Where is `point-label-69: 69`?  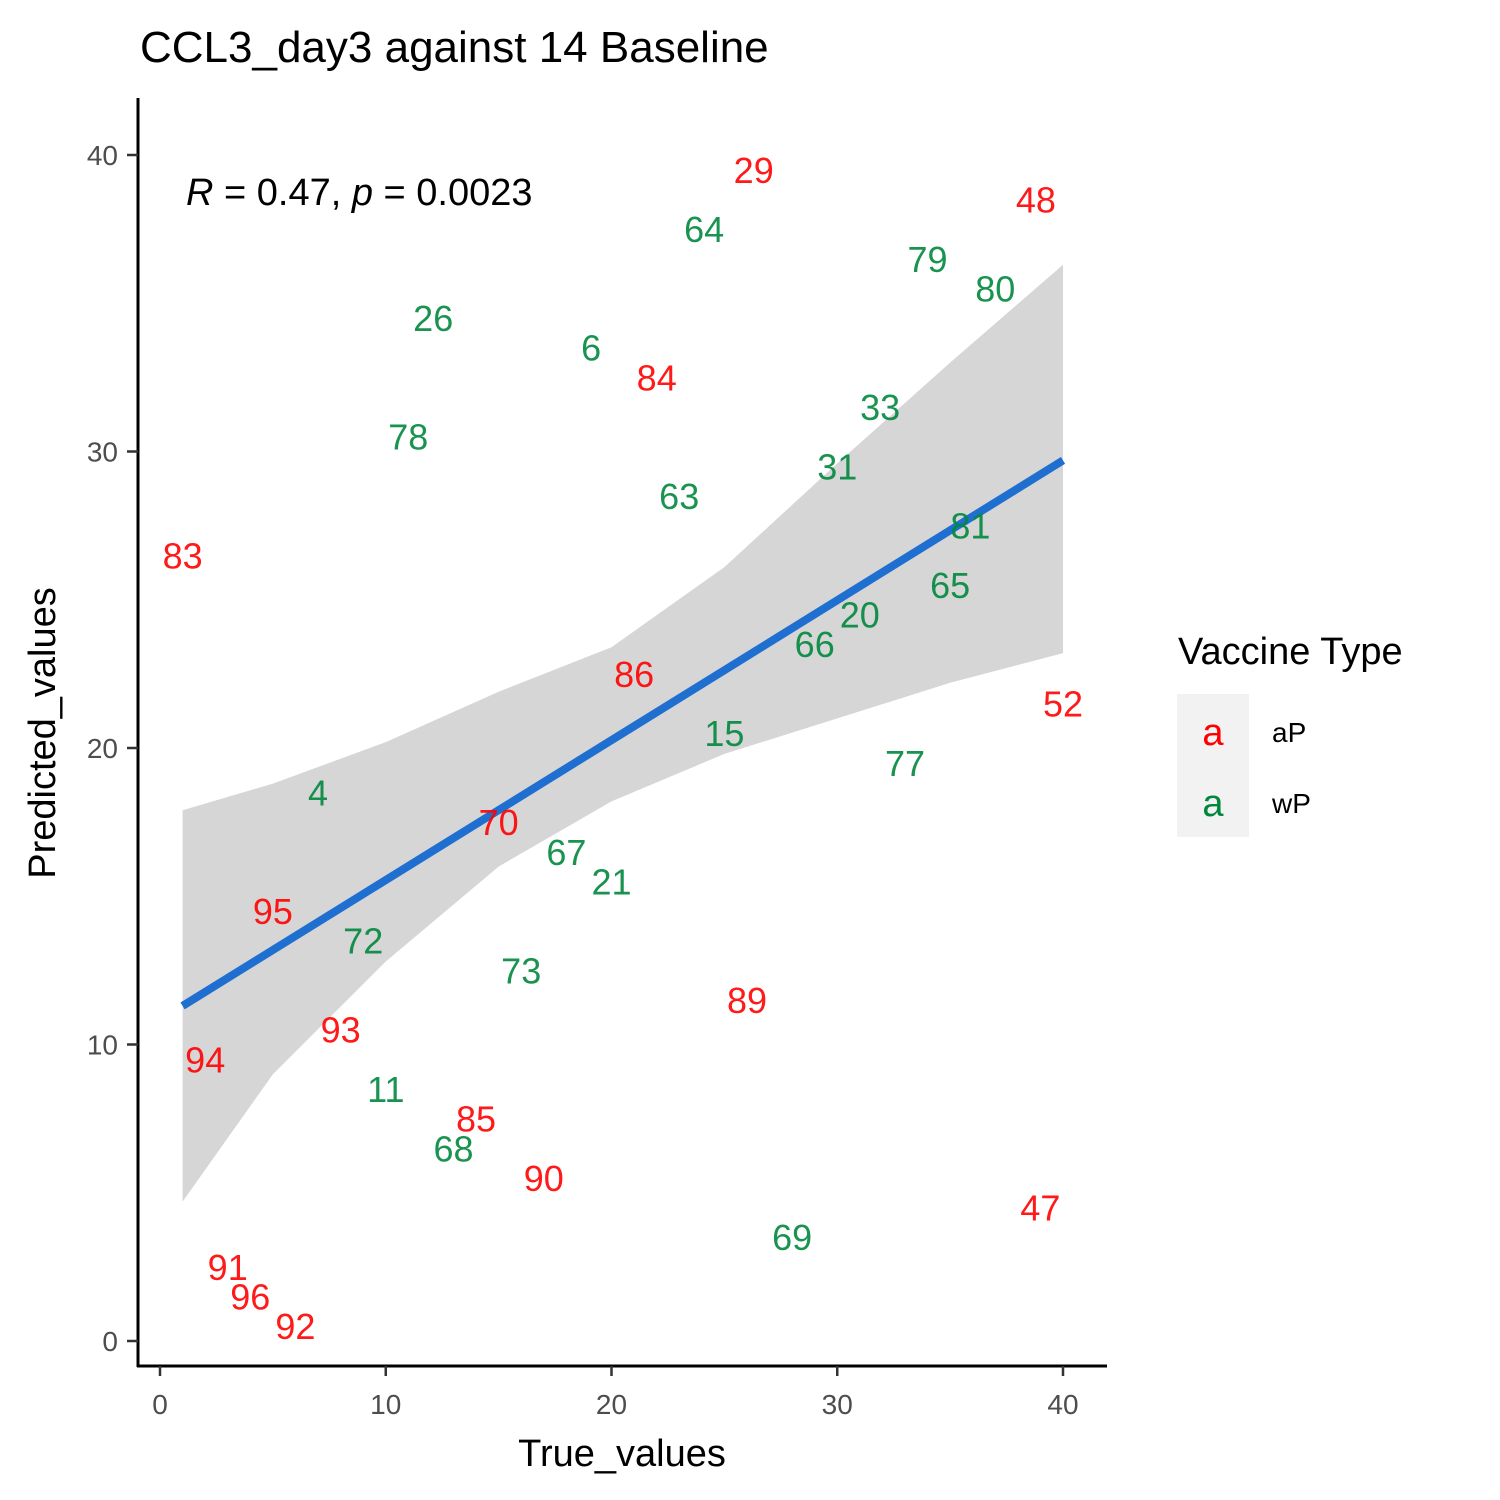 point-label-69: 69 is located at coordinates (792, 1237).